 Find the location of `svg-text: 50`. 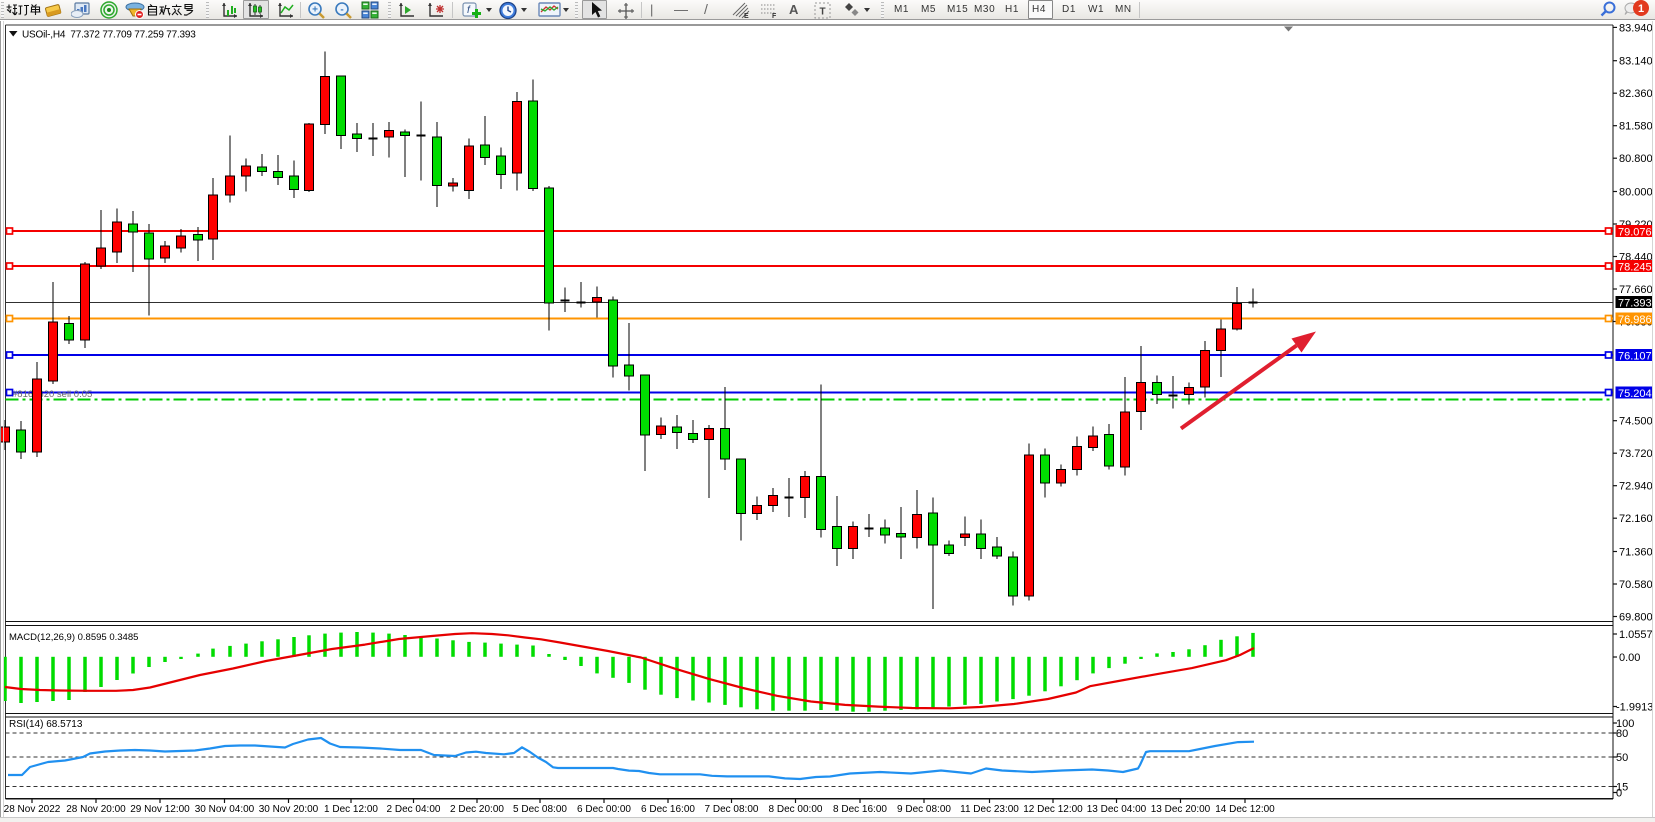

svg-text: 50 is located at coordinates (1622, 758).